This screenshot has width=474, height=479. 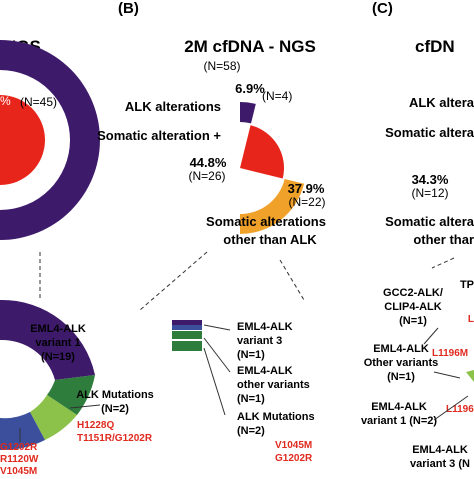 What do you see at coordinates (187, 335) in the screenshot?
I see `b-detail-bar-green` at bounding box center [187, 335].